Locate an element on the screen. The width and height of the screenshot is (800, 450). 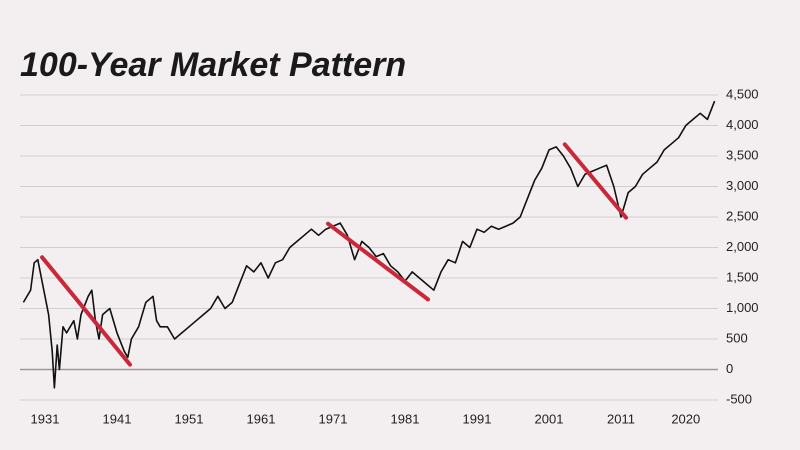
y-tick-label: 4,000 is located at coordinates (742, 124).